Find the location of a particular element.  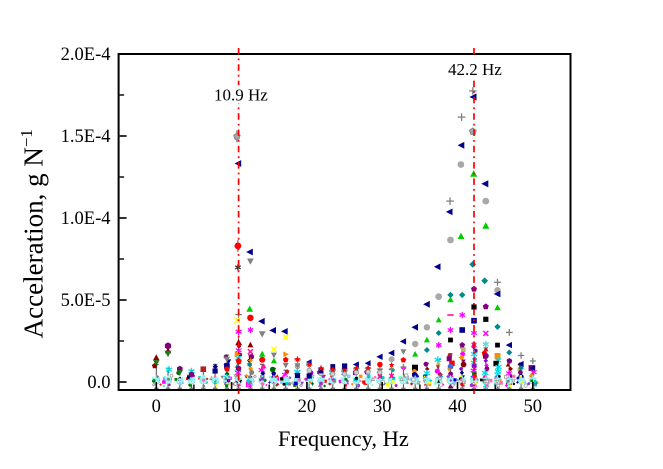

svg-text: 2.0E-4 is located at coordinates (86, 55).